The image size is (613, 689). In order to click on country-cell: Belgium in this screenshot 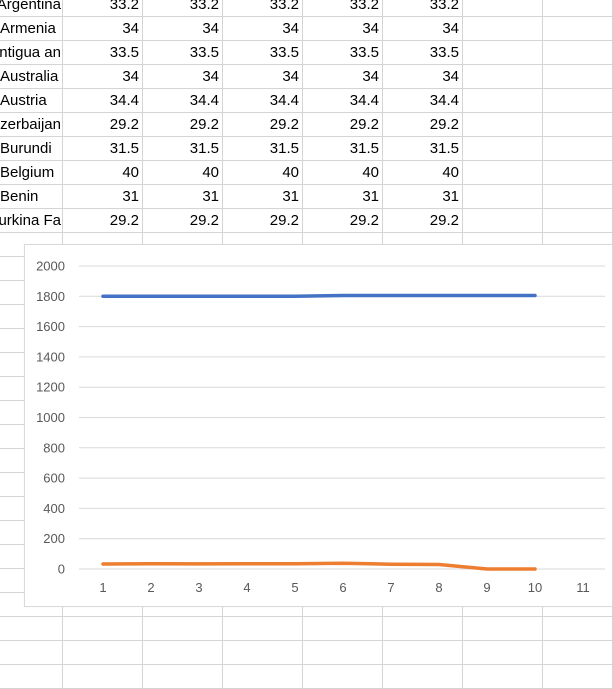, I will do `click(31, 172)`.